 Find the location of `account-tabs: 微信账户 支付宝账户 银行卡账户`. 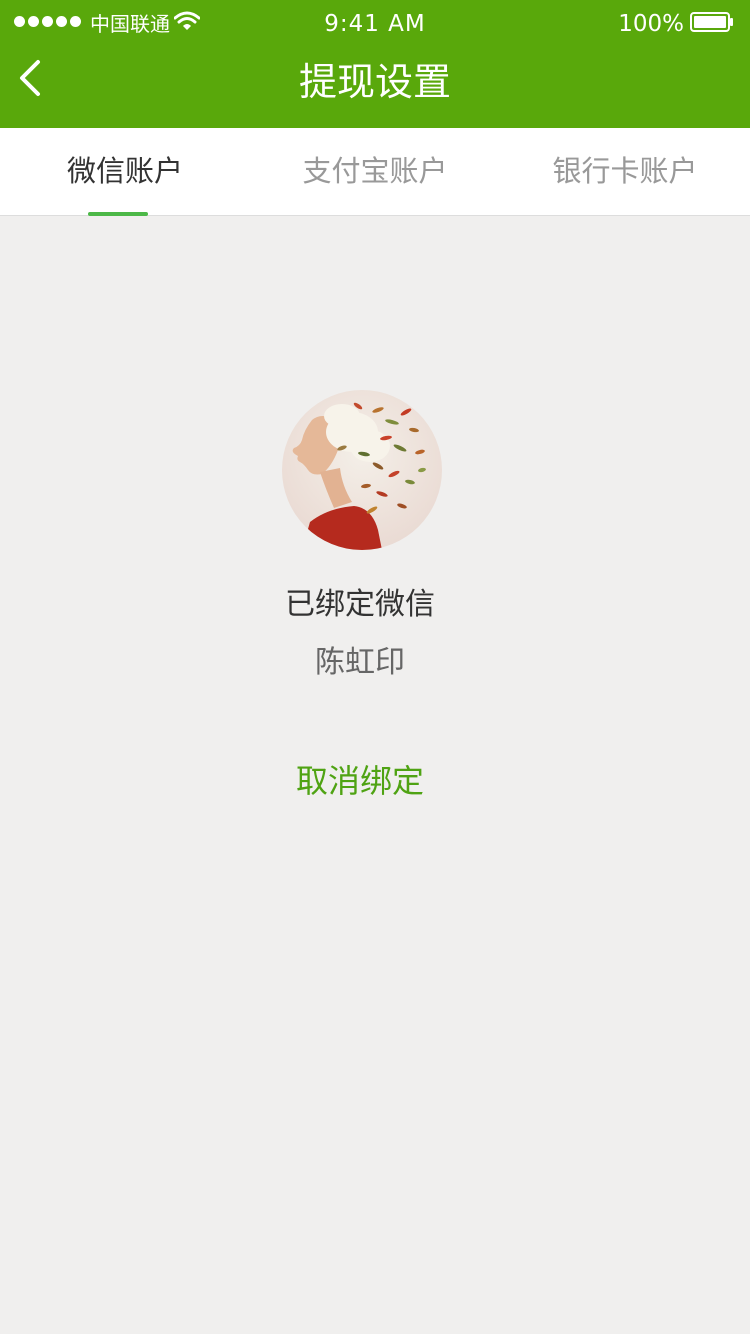

account-tabs: 微信账户 支付宝账户 银行卡账户 is located at coordinates (375, 172).